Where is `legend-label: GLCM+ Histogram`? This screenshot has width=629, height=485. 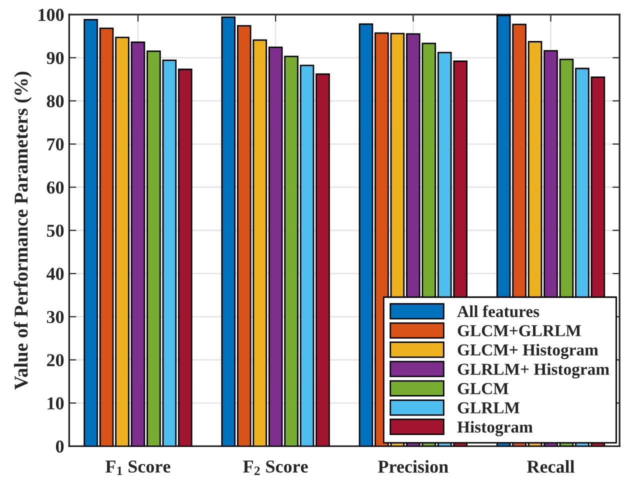
legend-label: GLCM+ Histogram is located at coordinates (528, 352).